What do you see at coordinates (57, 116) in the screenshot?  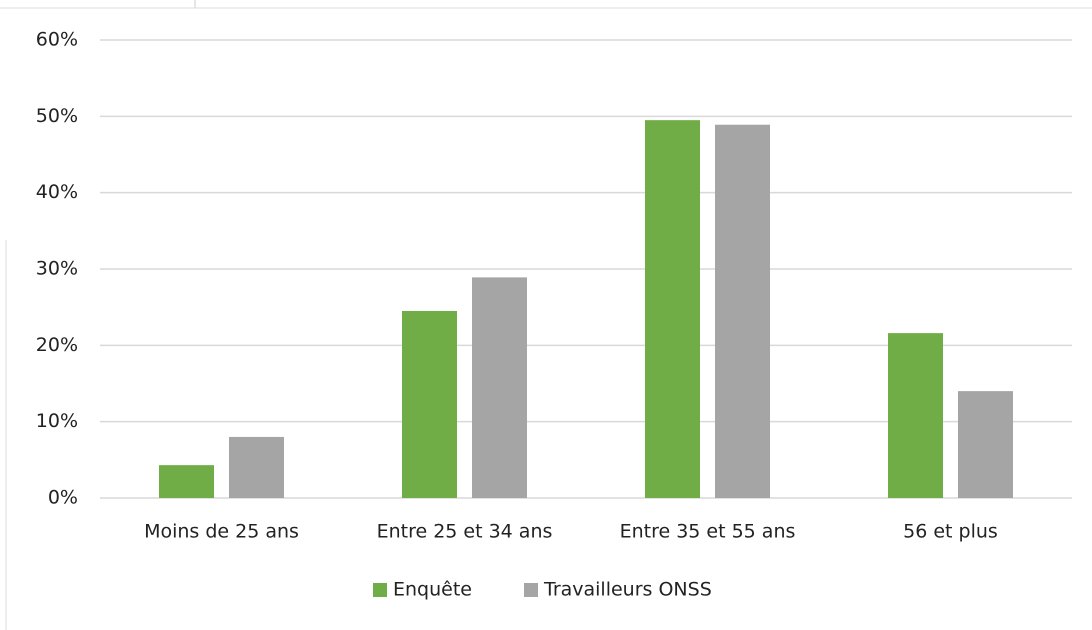 I see `y-tick-label: 50%` at bounding box center [57, 116].